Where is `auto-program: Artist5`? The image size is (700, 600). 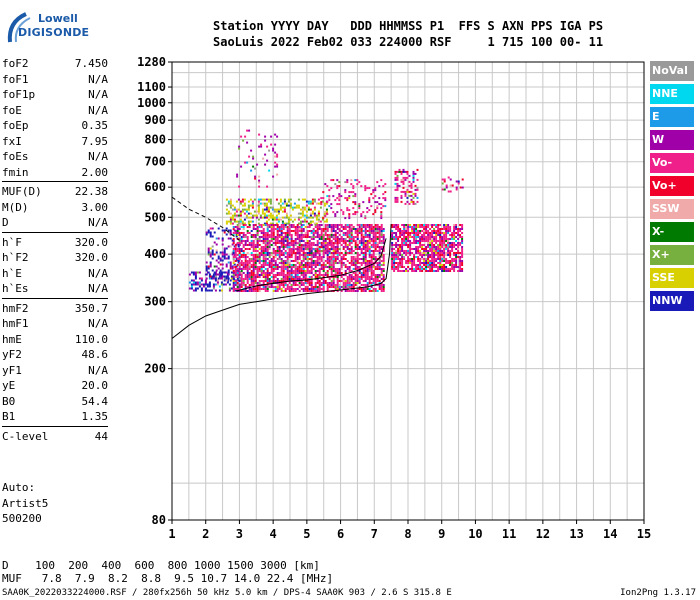 auto-program: Artist5 is located at coordinates (25, 503).